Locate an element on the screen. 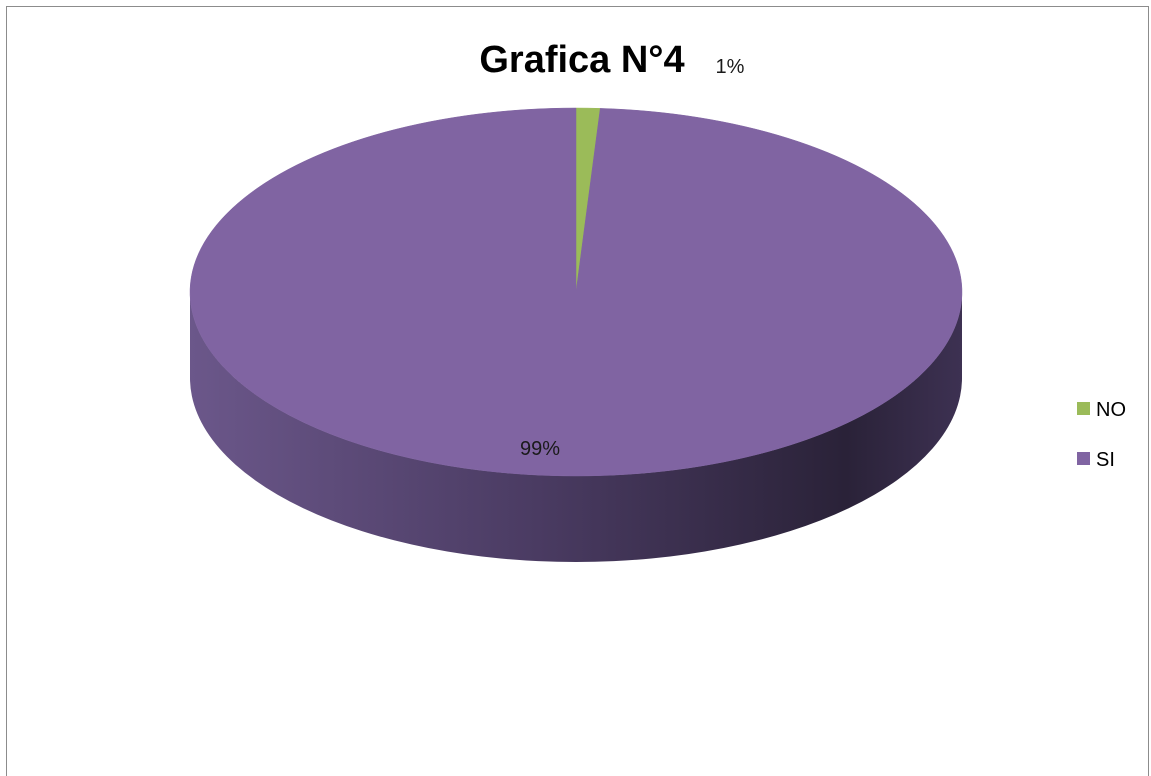 This screenshot has width=1151, height=776. chart-title: Grafica N°4 is located at coordinates (581, 60).